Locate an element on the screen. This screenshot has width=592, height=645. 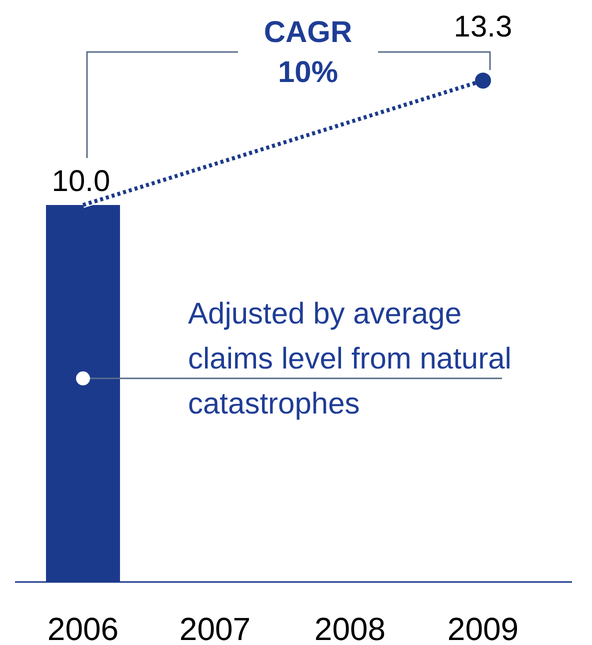
annotation: Adjusted by average claims level from natural catastrophes is located at coordinates (350, 358).